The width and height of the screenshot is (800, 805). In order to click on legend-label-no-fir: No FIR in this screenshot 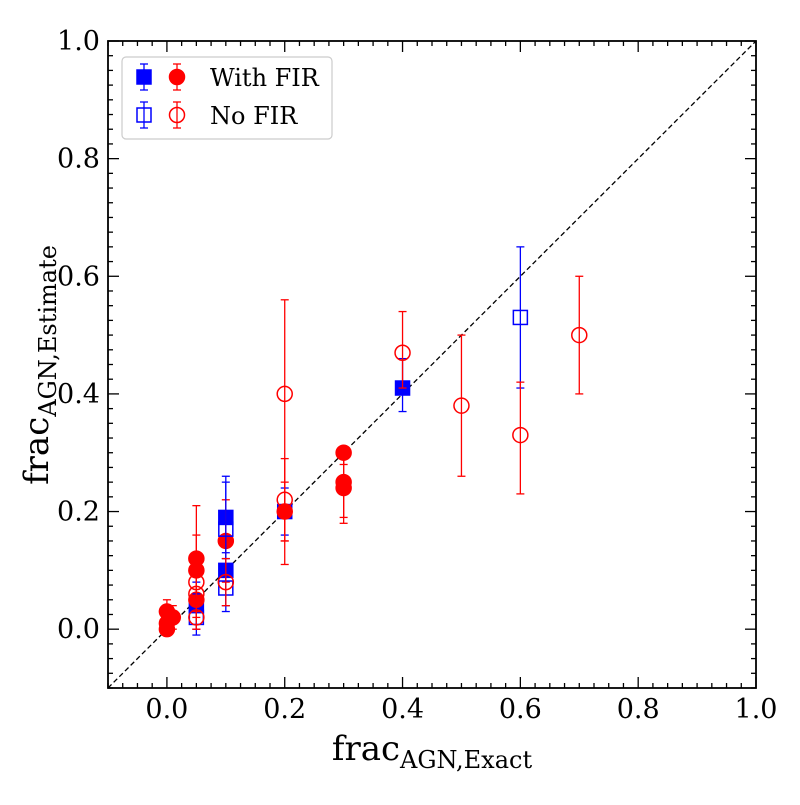, I will do `click(254, 116)`.